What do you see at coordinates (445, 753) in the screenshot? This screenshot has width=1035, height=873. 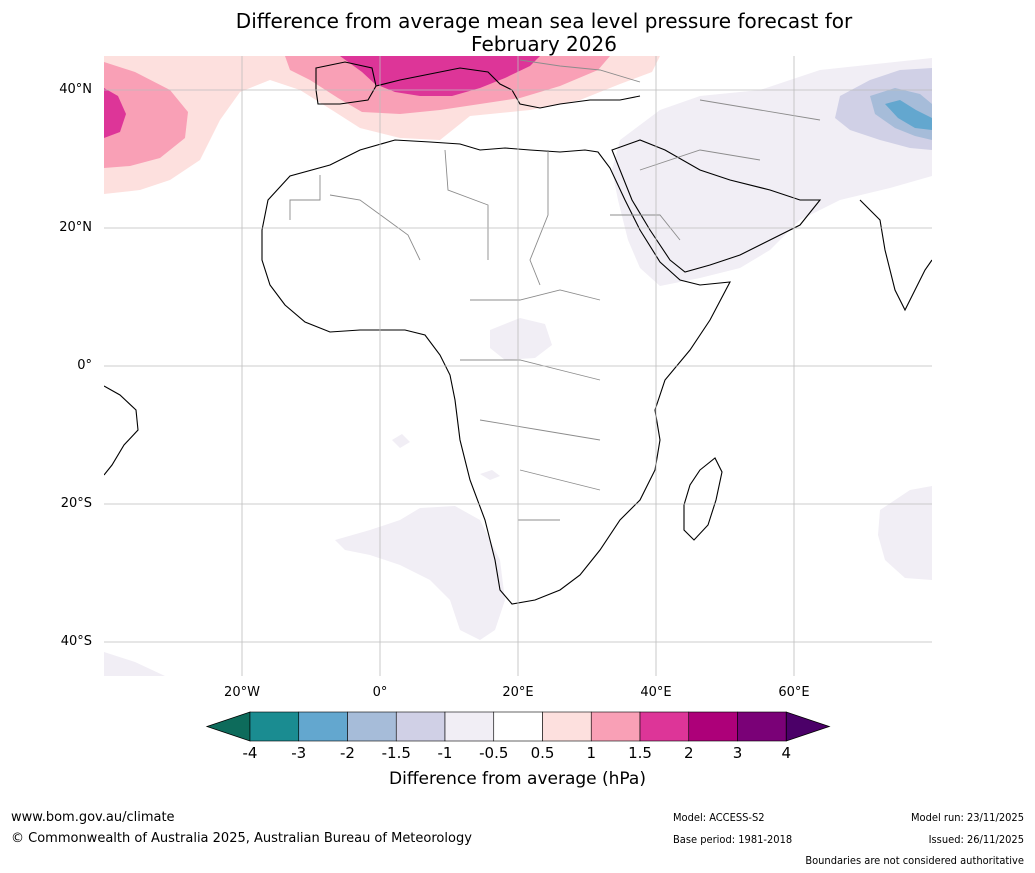 I see `colorbar-tick-label: -1` at bounding box center [445, 753].